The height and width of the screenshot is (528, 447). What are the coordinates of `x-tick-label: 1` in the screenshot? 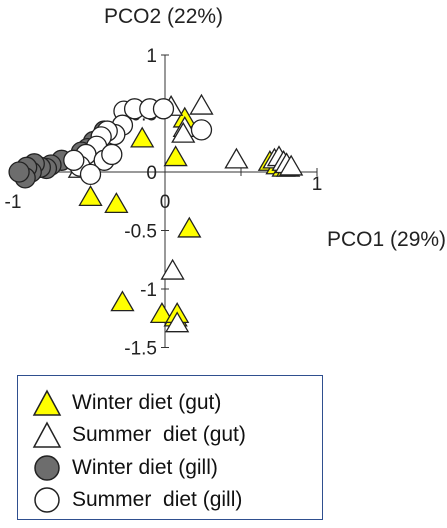 It's located at (317, 184).